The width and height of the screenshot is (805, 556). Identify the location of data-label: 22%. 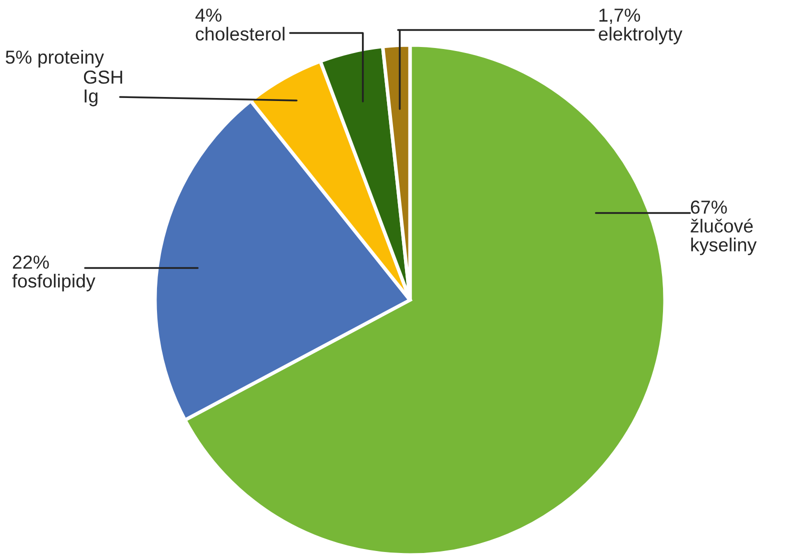
(30, 262).